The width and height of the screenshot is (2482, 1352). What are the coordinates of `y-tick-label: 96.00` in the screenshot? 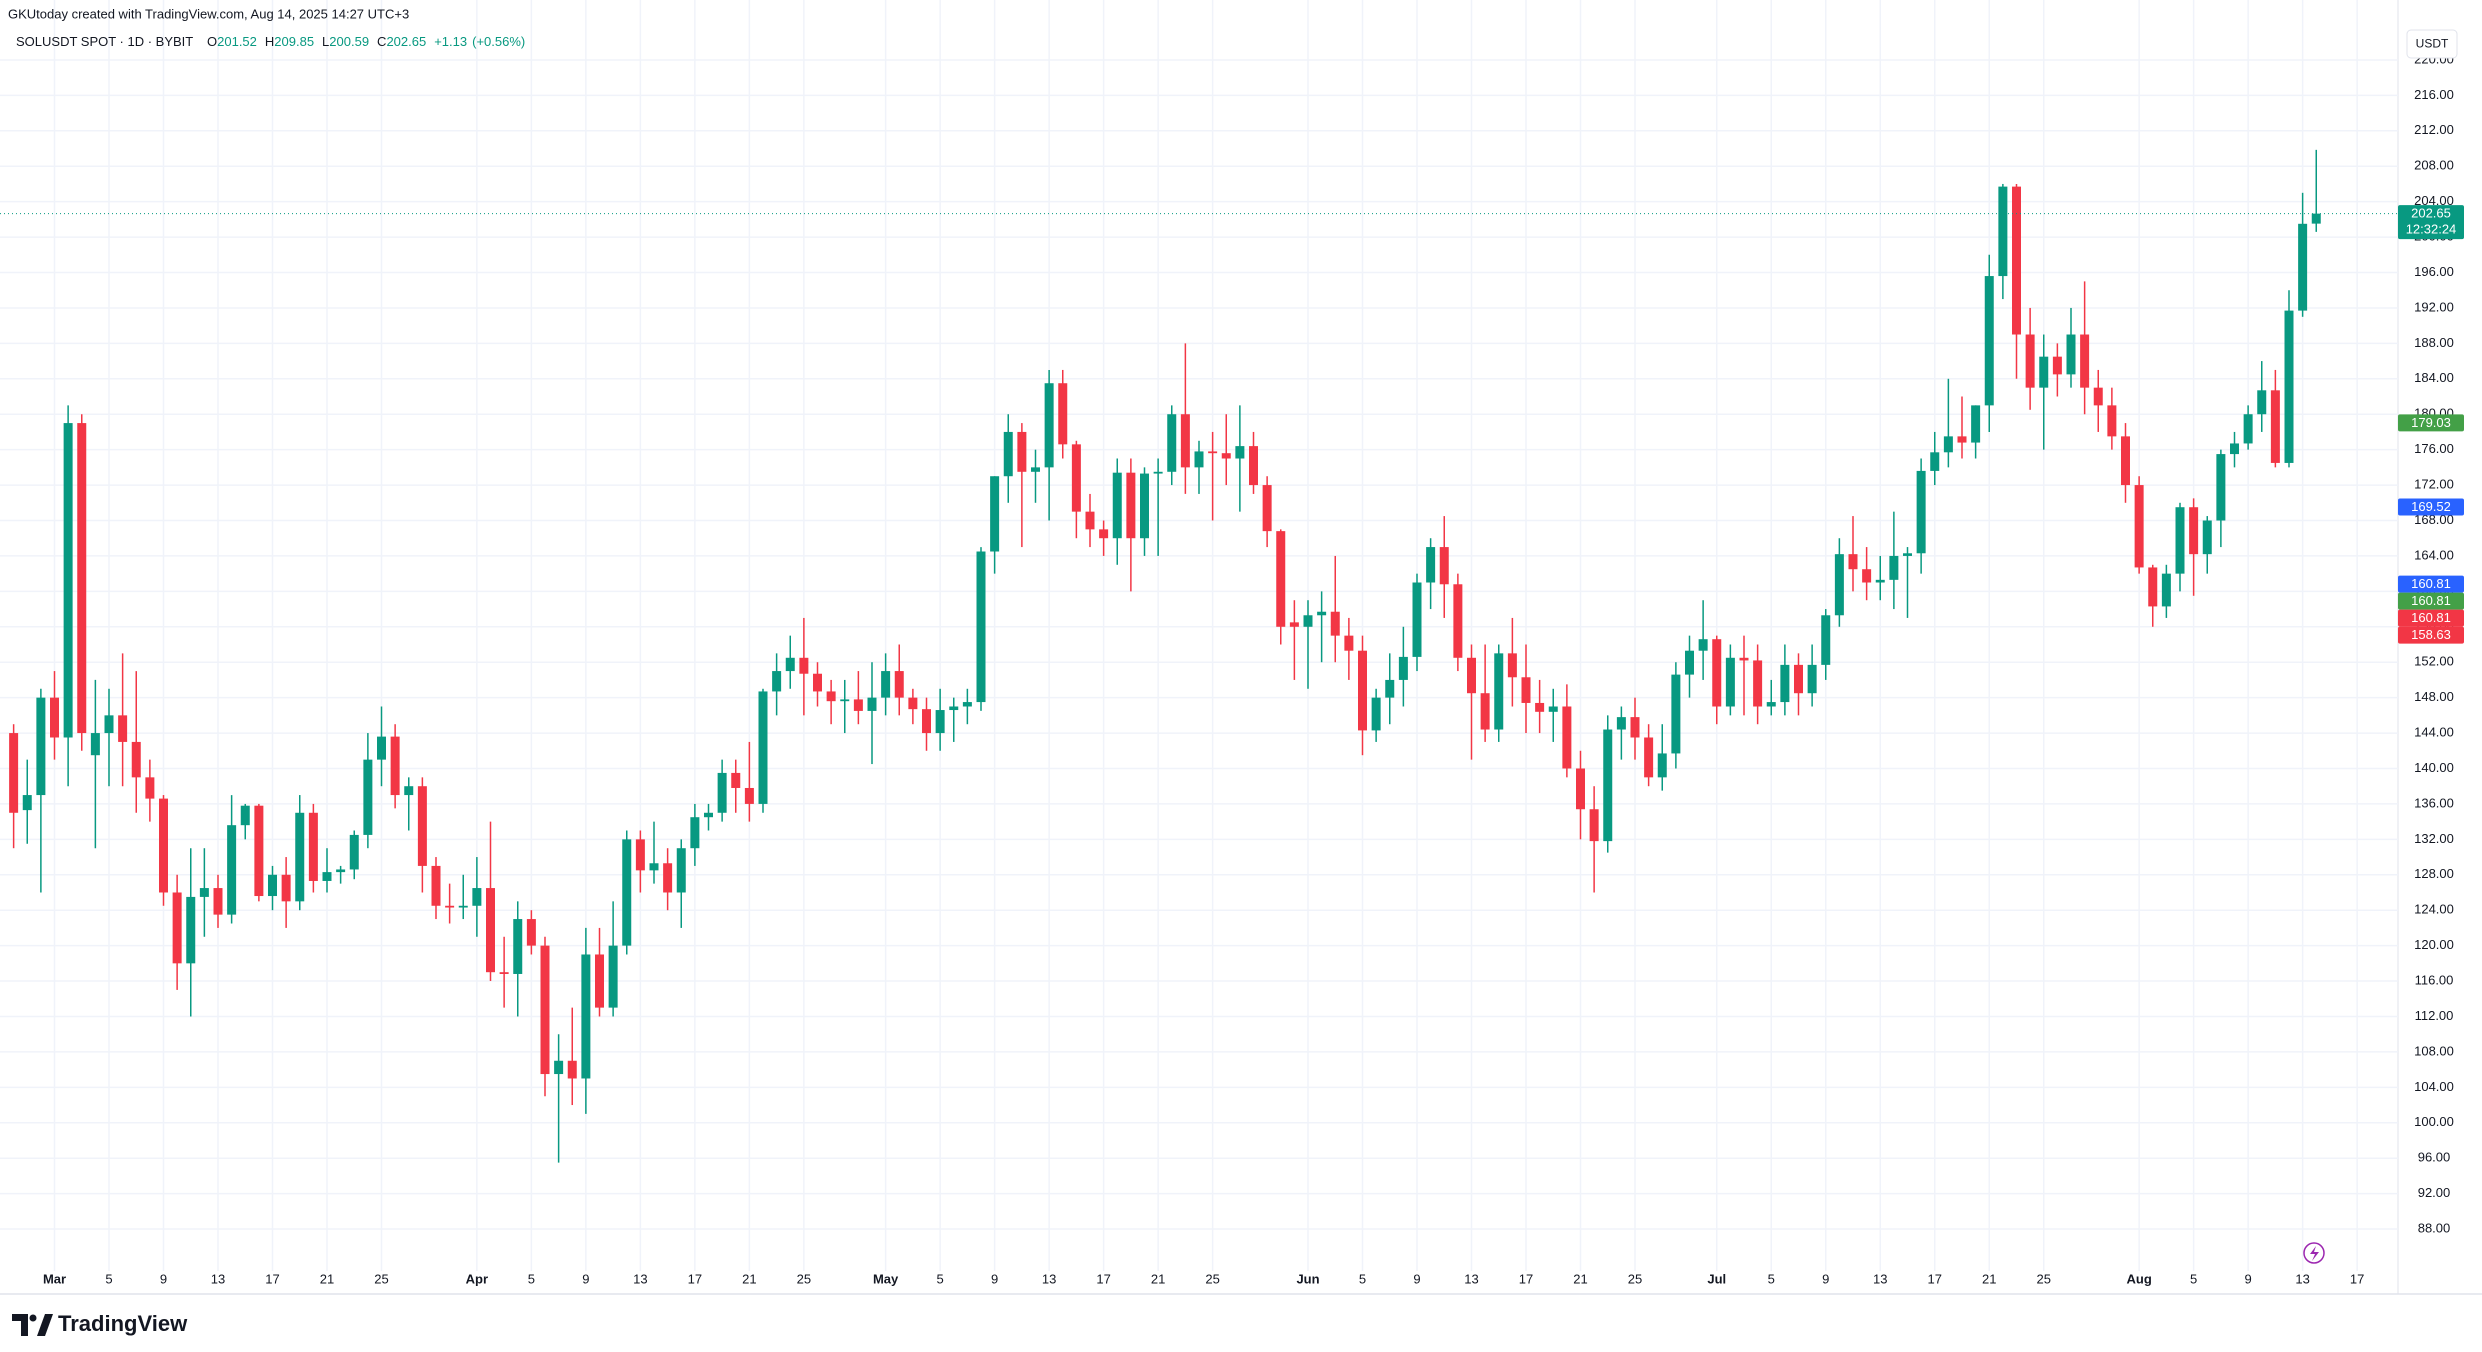 It's located at (2434, 1157).